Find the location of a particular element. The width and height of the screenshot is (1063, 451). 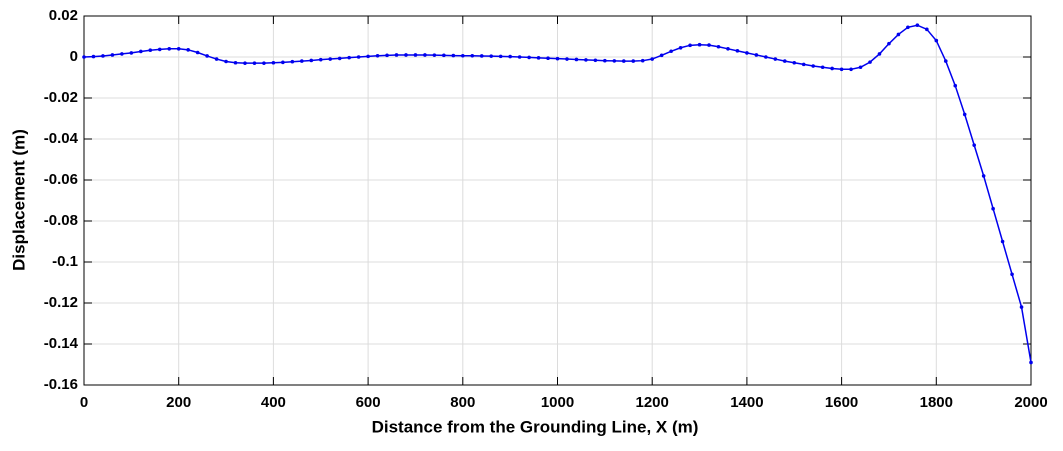

x-tick-label: 2000 is located at coordinates (1030, 402).